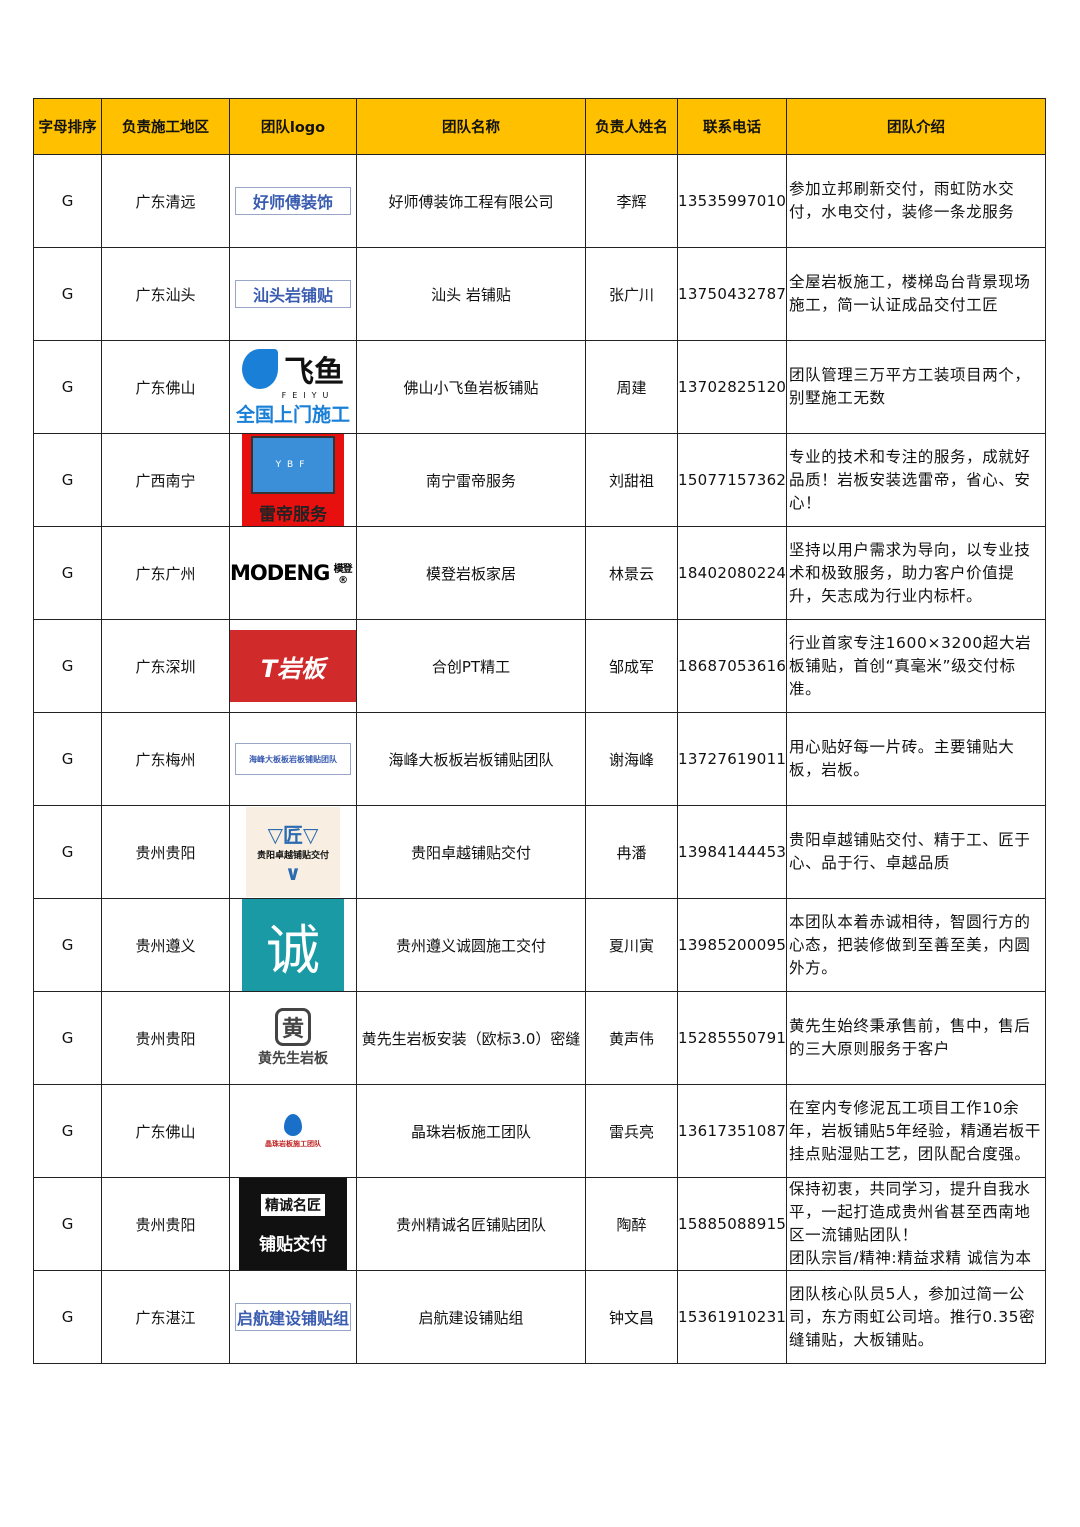 The height and width of the screenshot is (1527, 1080). I want to click on cell-logo: 黄黄先生岩板, so click(293, 1038).